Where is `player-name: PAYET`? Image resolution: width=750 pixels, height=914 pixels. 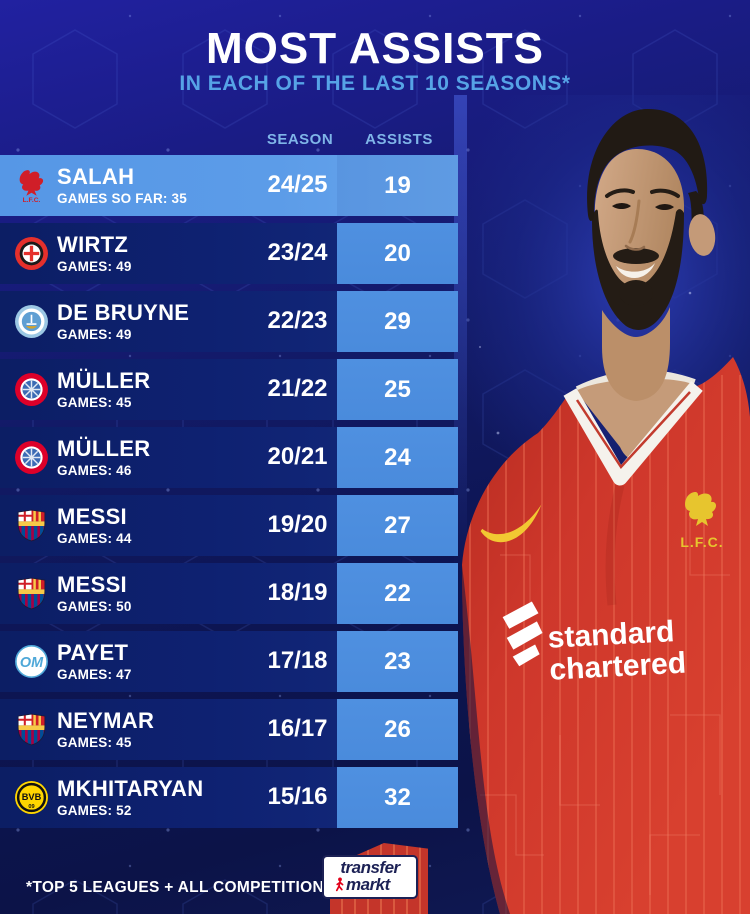 player-name: PAYET is located at coordinates (93, 652).